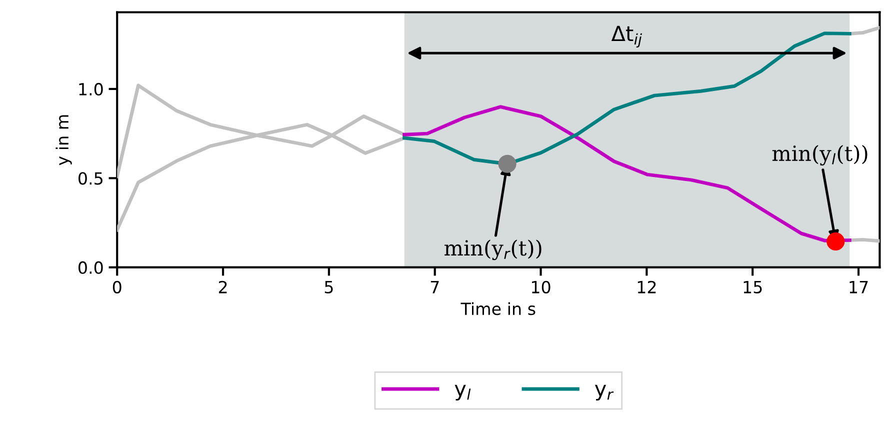 This screenshot has width=894, height=423. I want to click on y-axis-title: y in m, so click(64, 140).